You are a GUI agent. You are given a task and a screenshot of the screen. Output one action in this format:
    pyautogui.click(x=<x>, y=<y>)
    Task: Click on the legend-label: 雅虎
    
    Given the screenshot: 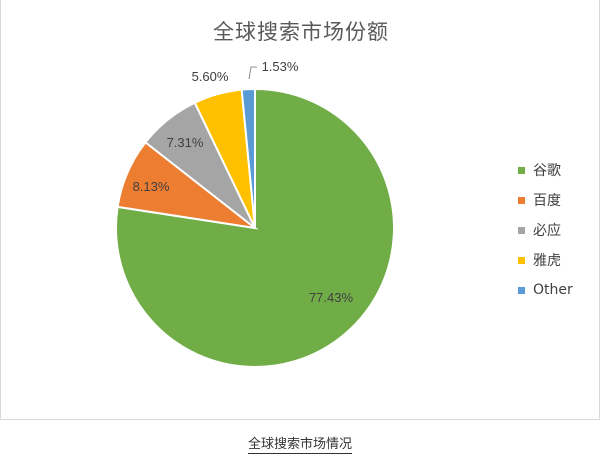 What is the action you would take?
    pyautogui.click(x=547, y=261)
    